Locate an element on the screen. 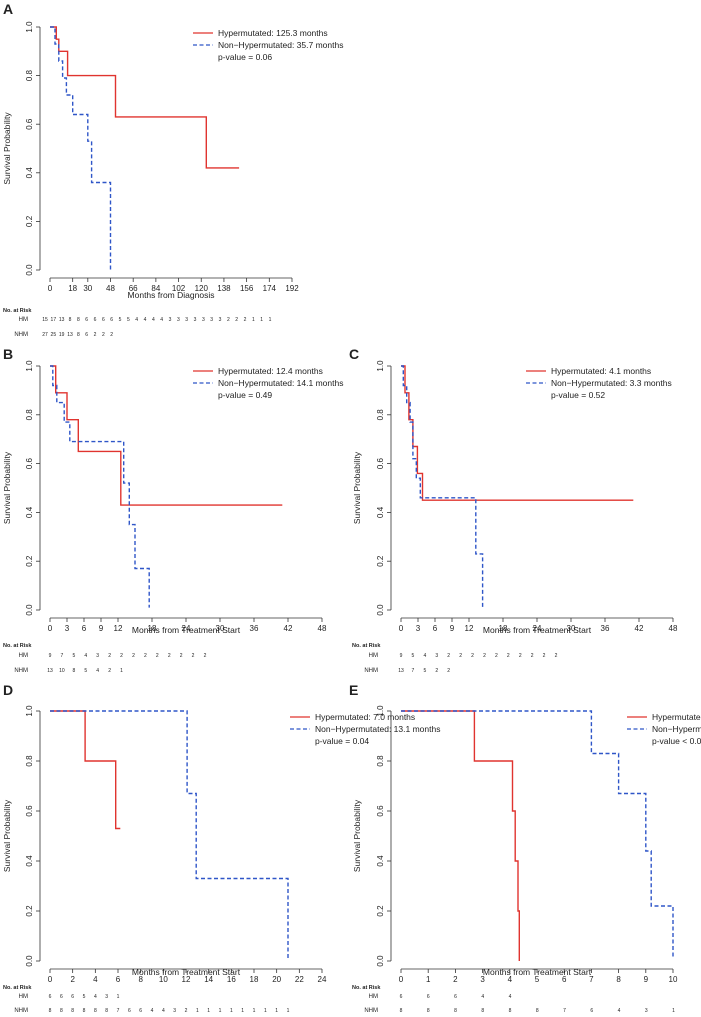 This screenshot has height=1017, width=701. y-tick-label: 1.0 is located at coordinates (29, 27).